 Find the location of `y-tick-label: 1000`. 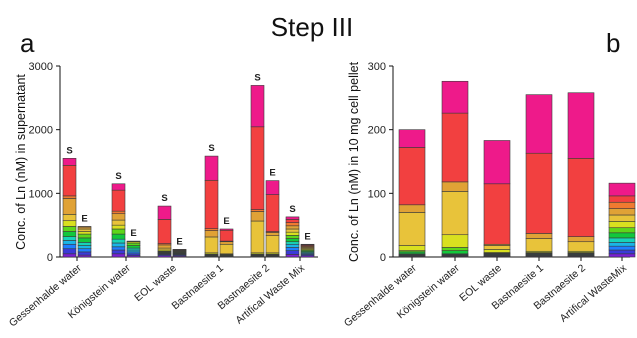

y-tick-label: 1000 is located at coordinates (41, 194).